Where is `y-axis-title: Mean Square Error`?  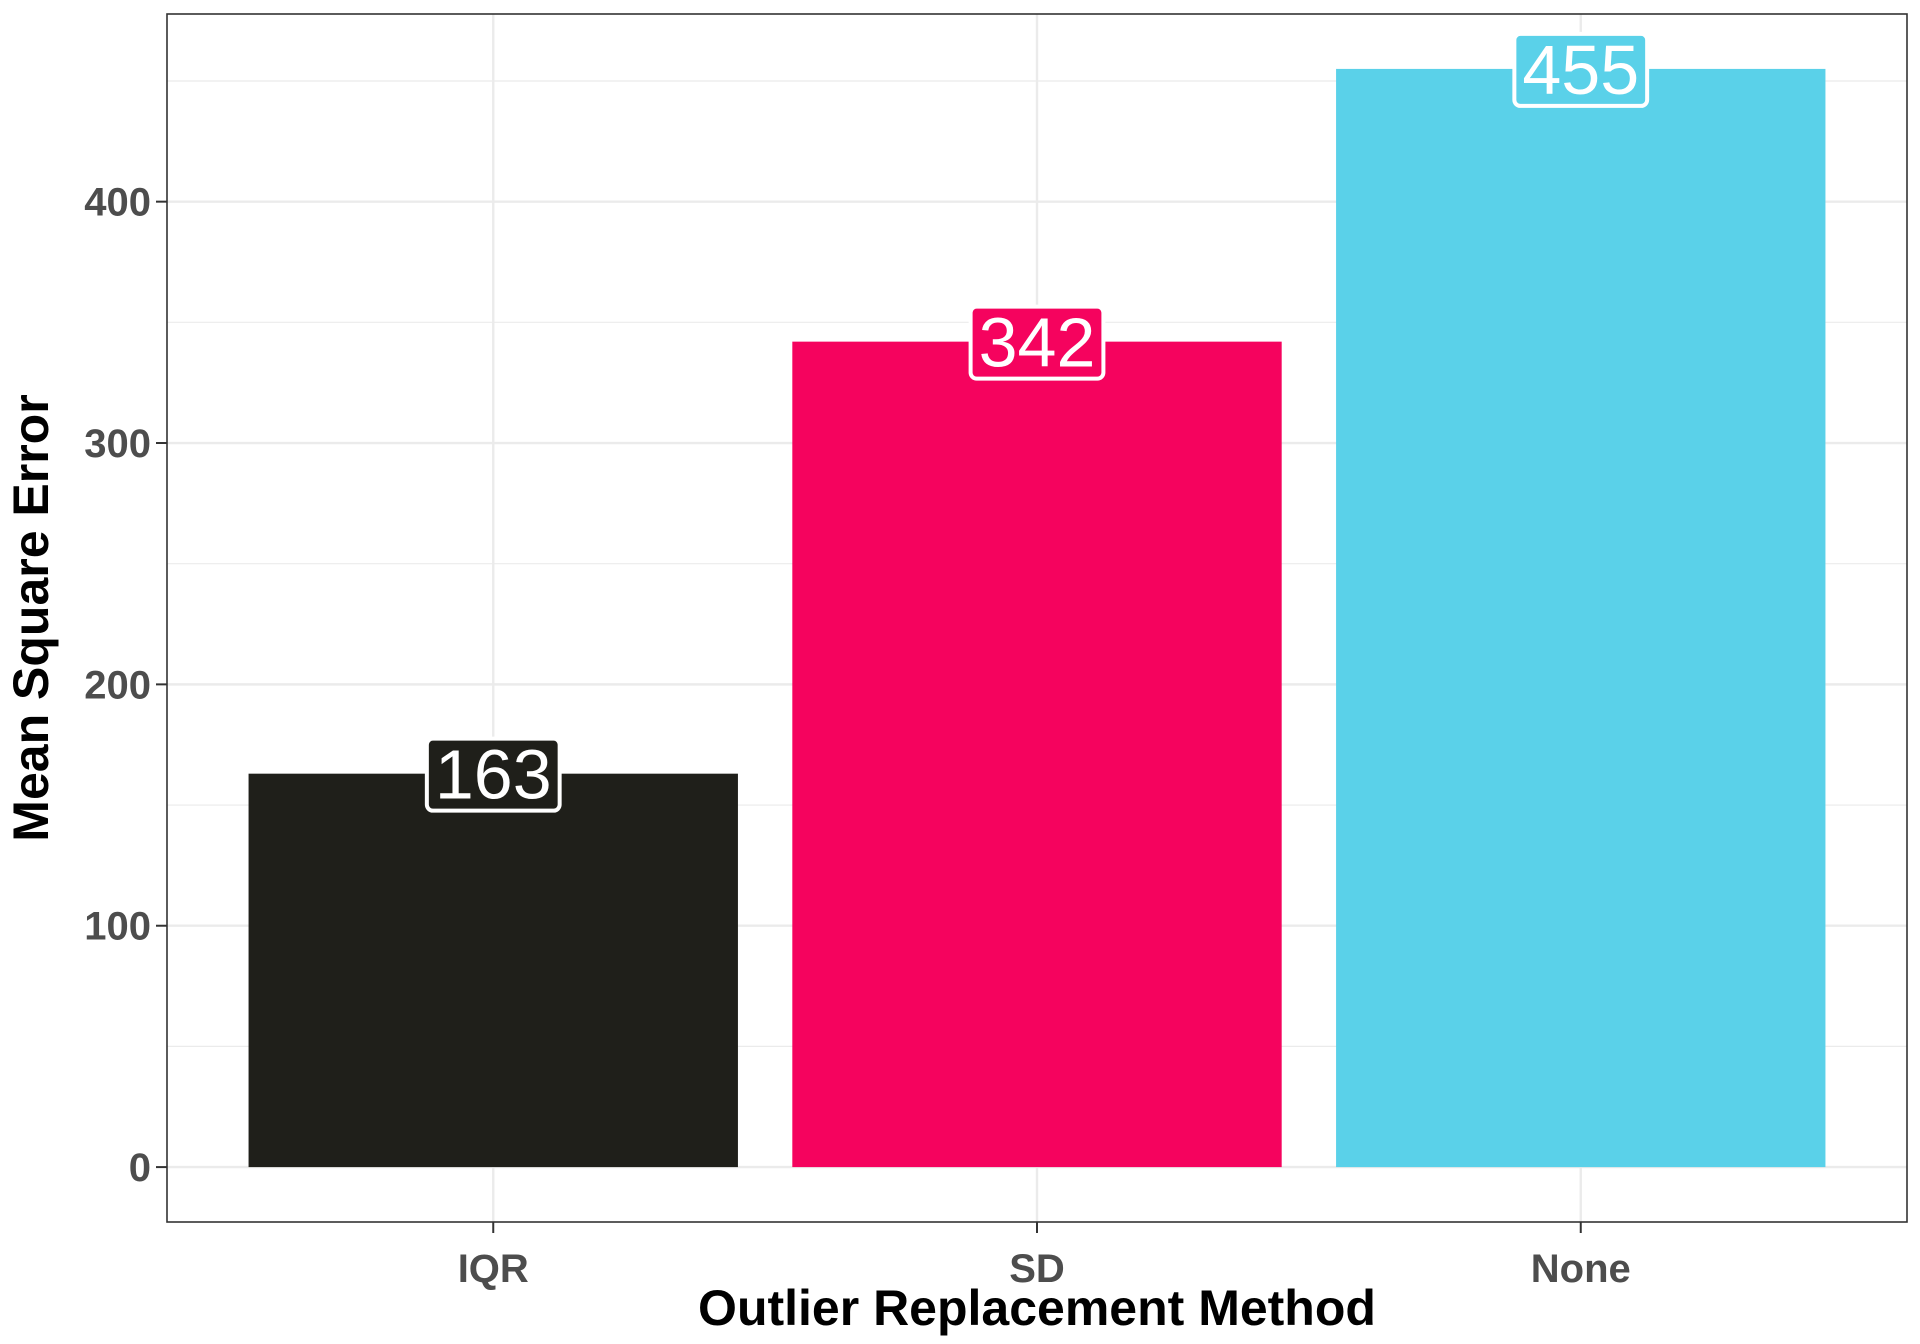 y-axis-title: Mean Square Error is located at coordinates (31, 617).